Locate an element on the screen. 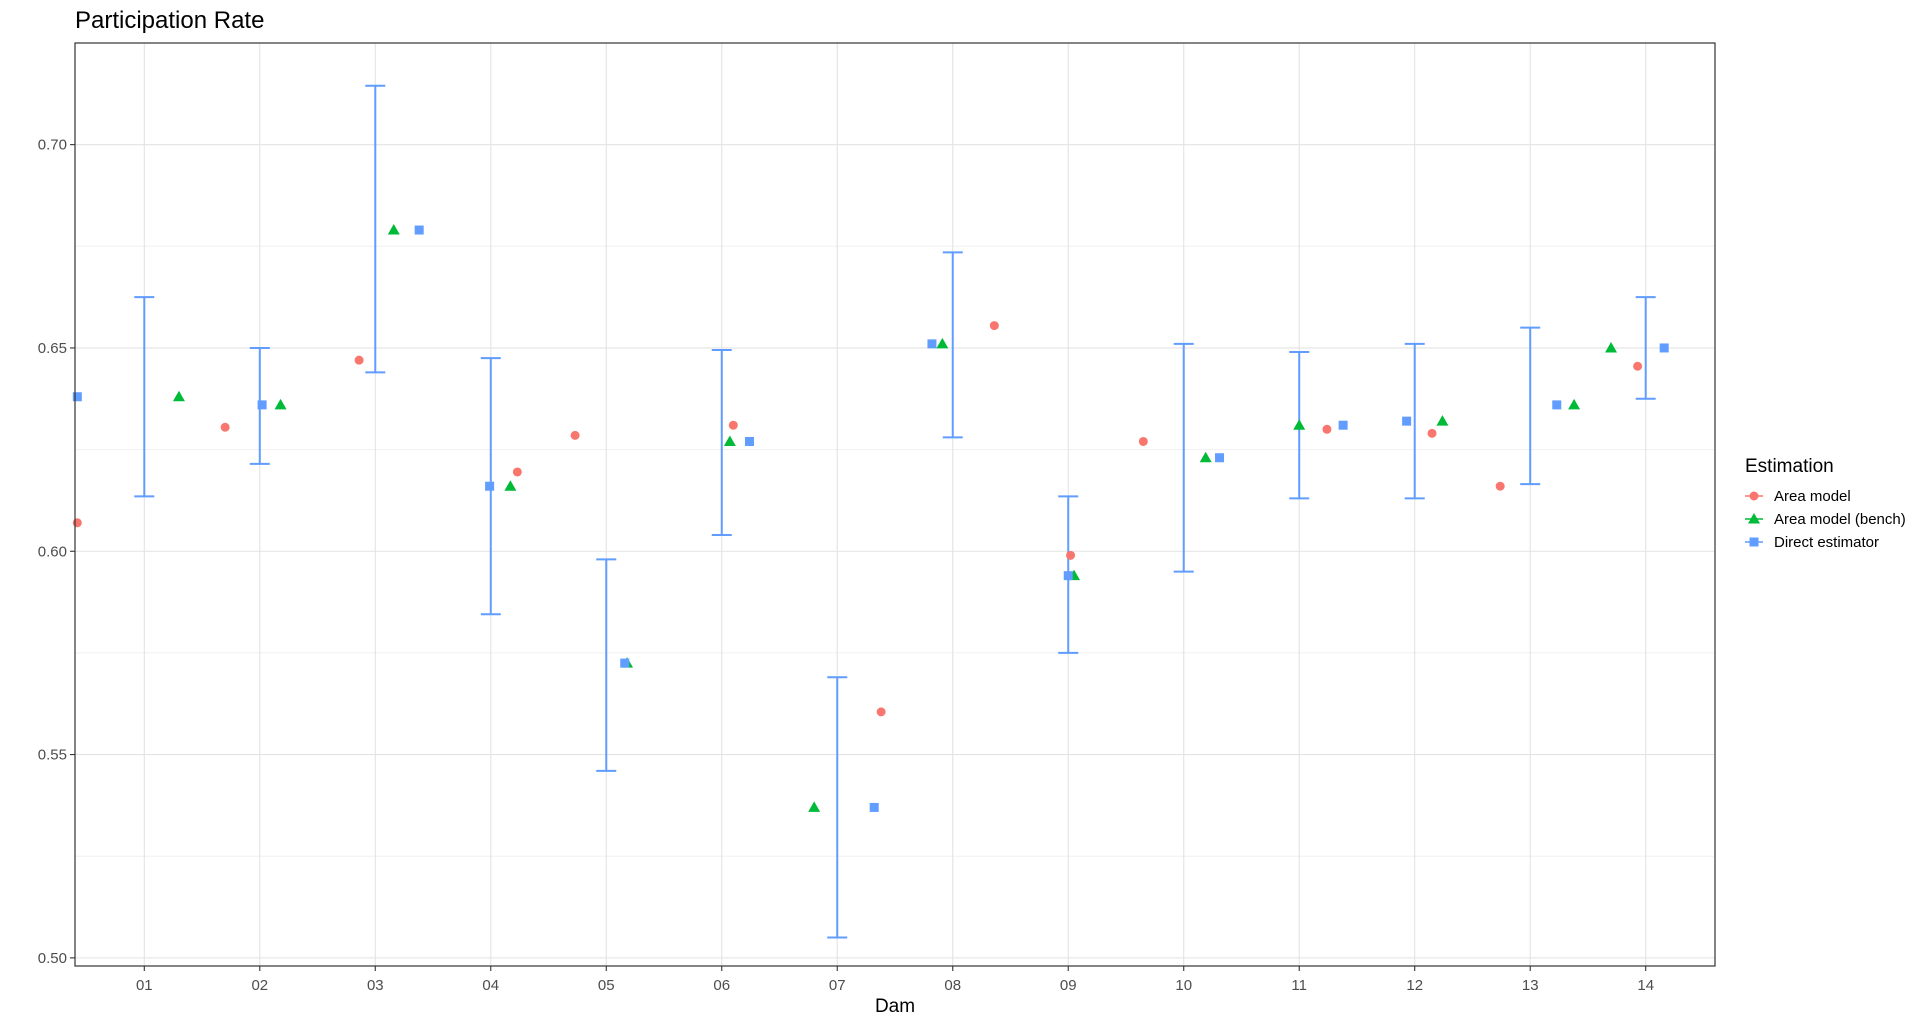  x-tick-label: 04 is located at coordinates (490, 985).